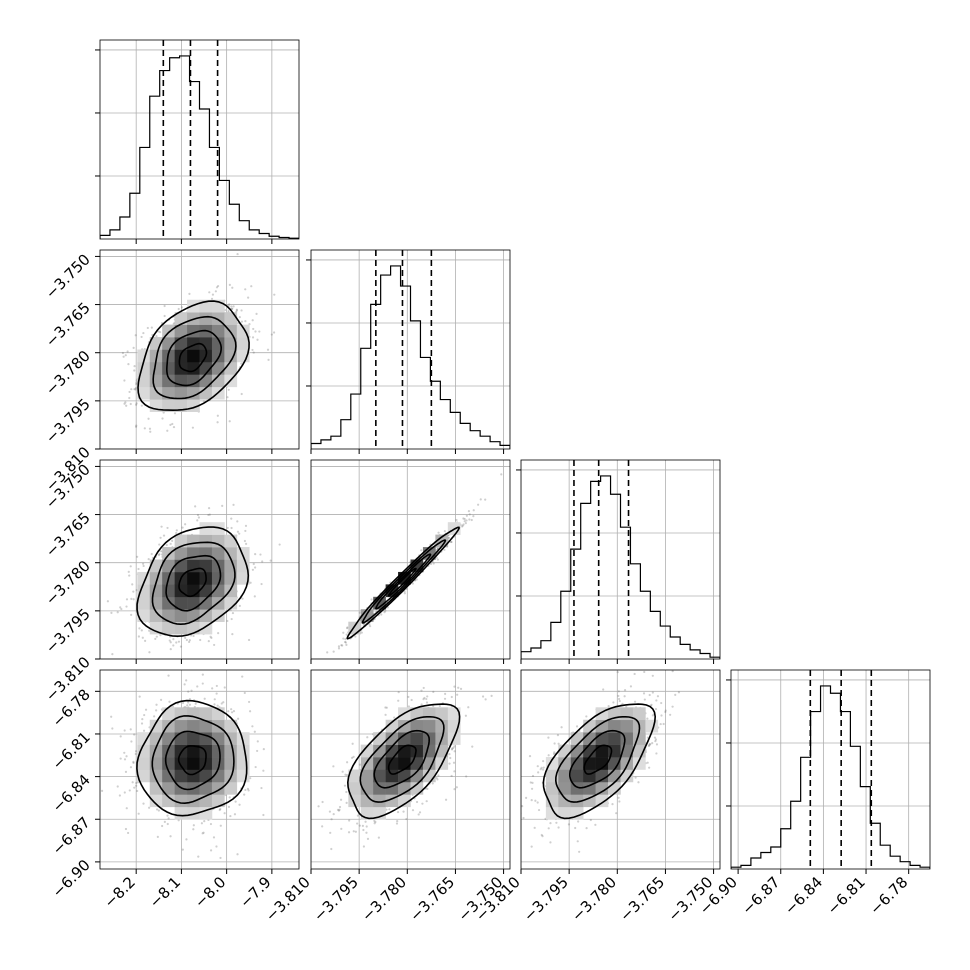 The image size is (970, 970). What do you see at coordinates (410, 357) in the screenshot?
I see `histogram-p1` at bounding box center [410, 357].